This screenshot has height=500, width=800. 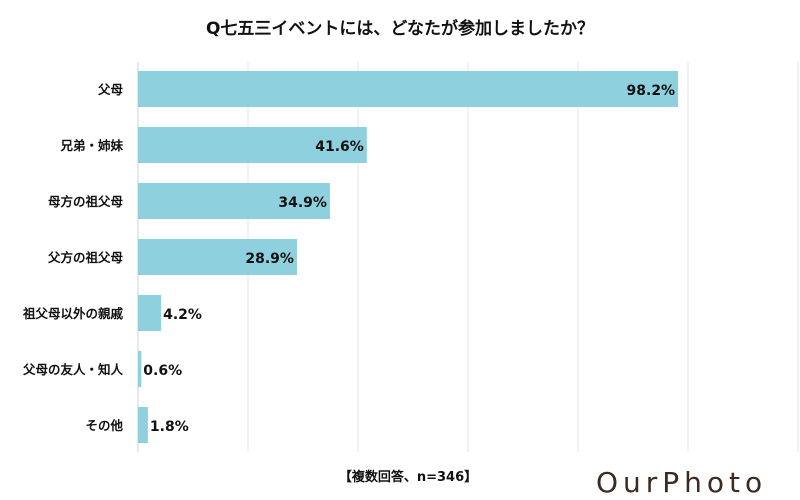 What do you see at coordinates (169, 427) in the screenshot?
I see `value-label: 1.8%` at bounding box center [169, 427].